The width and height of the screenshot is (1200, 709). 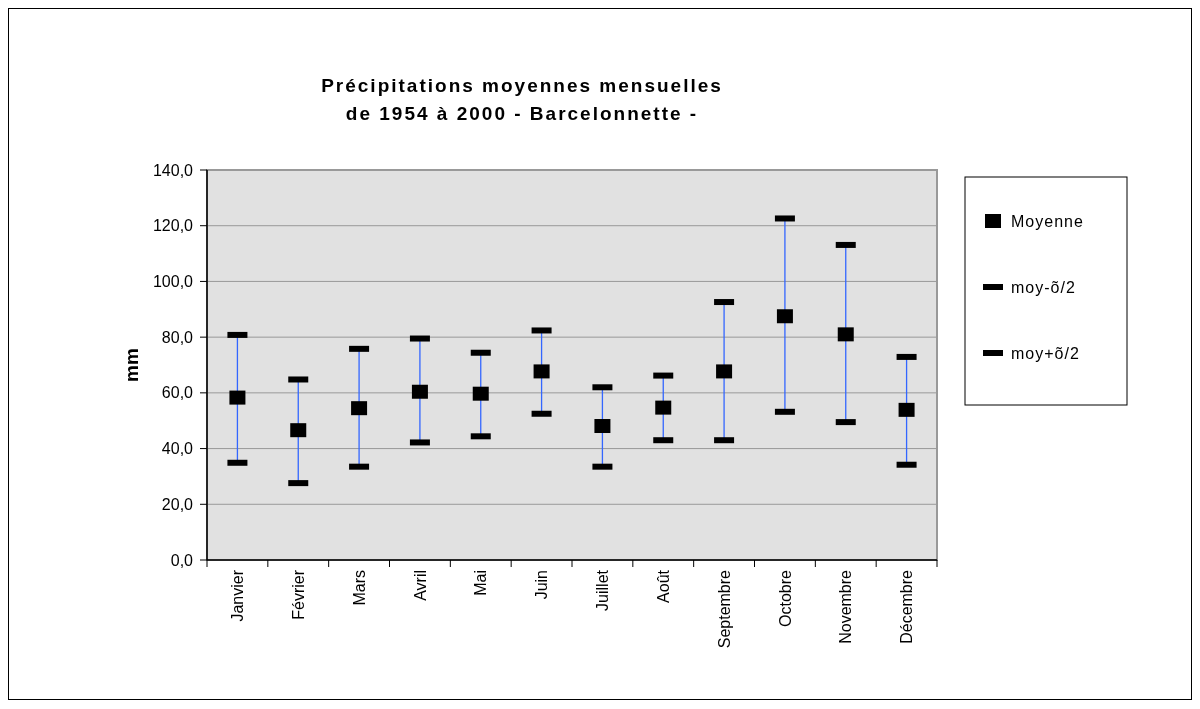 What do you see at coordinates (420, 585) in the screenshot?
I see `x-tick-label: Avril` at bounding box center [420, 585].